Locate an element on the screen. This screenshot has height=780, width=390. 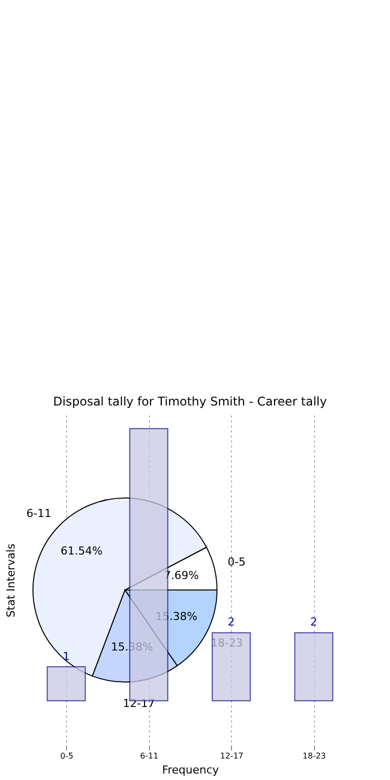
chart-title: Disposal tally for Timothy Smith - Career tally is located at coordinates (190, 401).